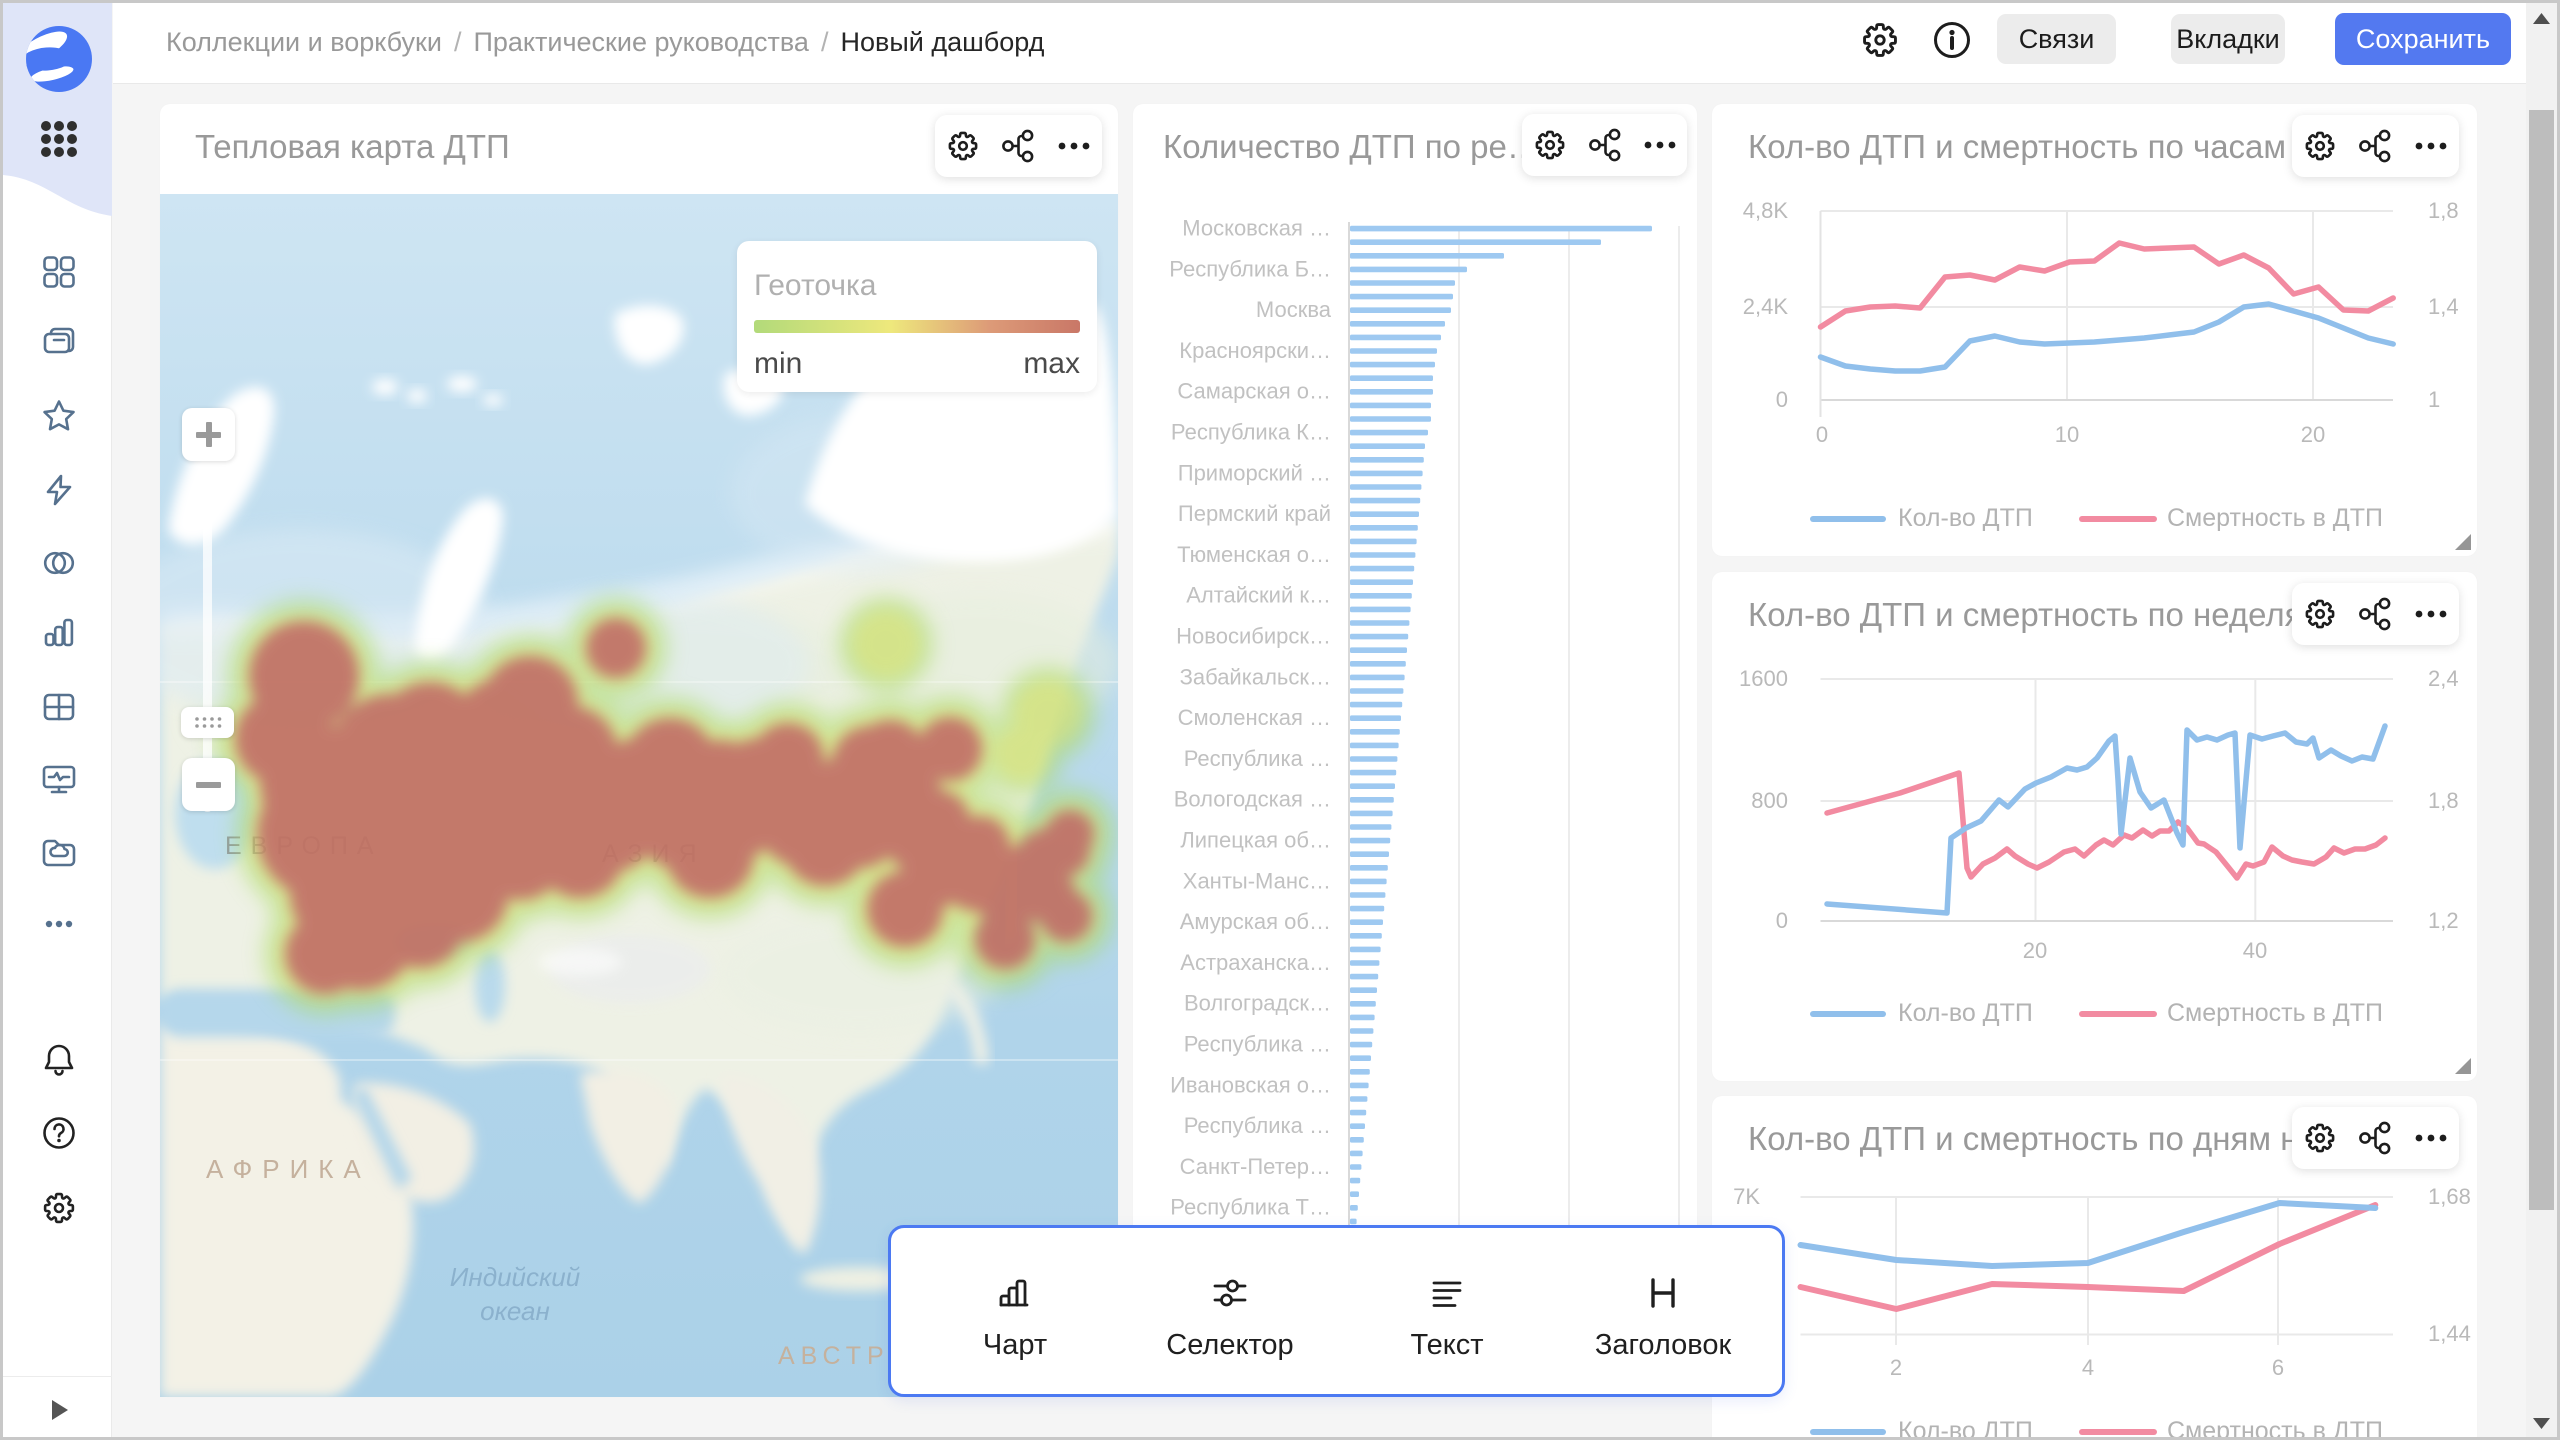  What do you see at coordinates (515, 1277) in the screenshot?
I see `svg-text: Индийский` at bounding box center [515, 1277].